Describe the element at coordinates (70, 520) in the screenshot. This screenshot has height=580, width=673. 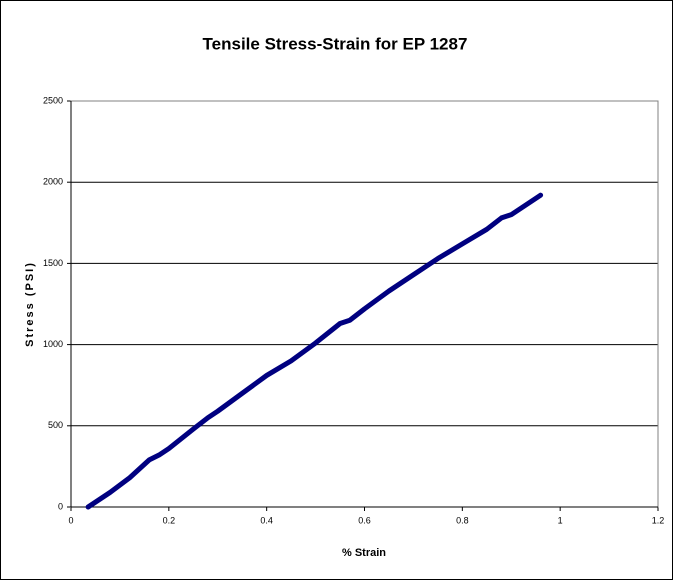
I see `x-tick-label: 0` at that location.